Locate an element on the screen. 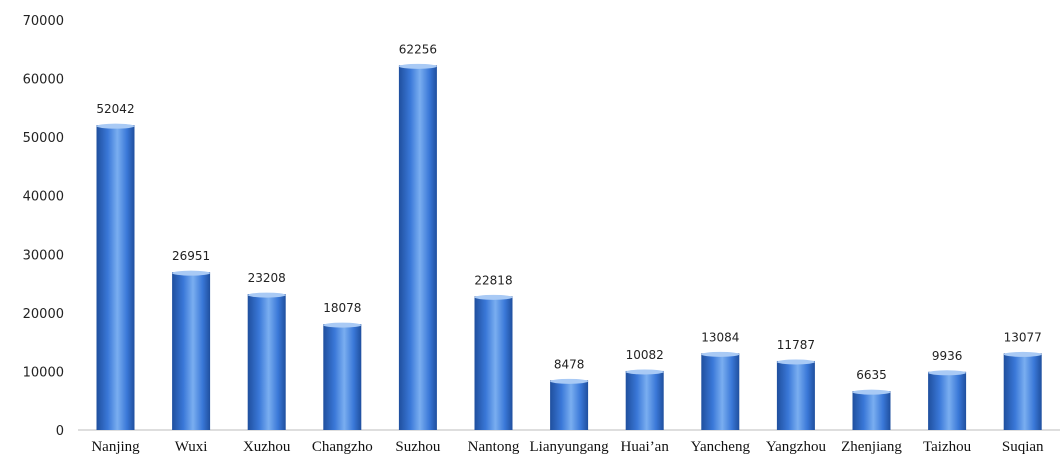 This screenshot has height=456, width=1064. x-tick-label: Lianyungang is located at coordinates (570, 447).